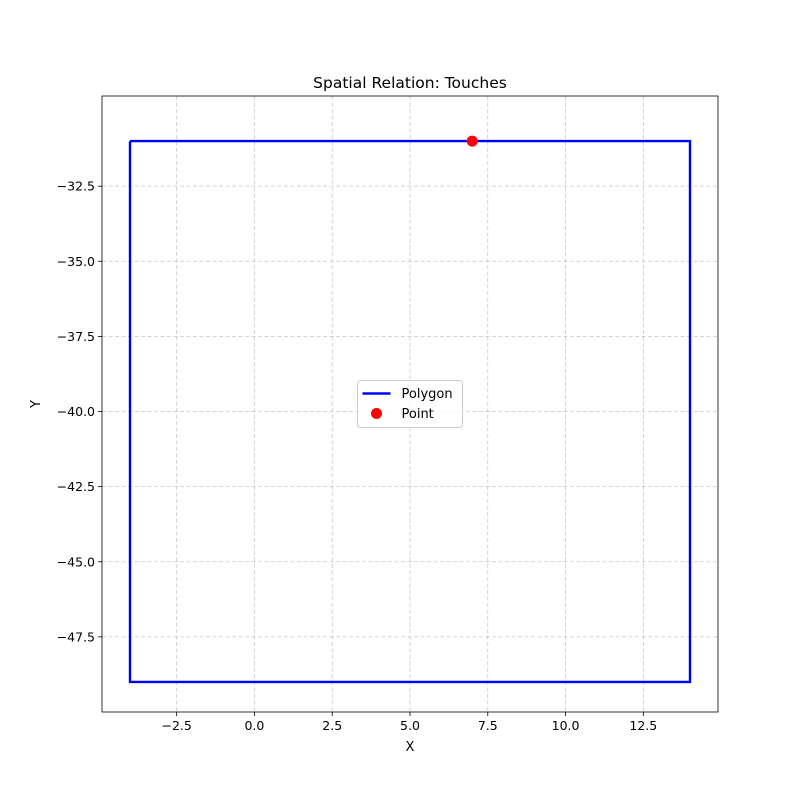  I want to click on y-tick-label: −47.5, so click(76, 636).